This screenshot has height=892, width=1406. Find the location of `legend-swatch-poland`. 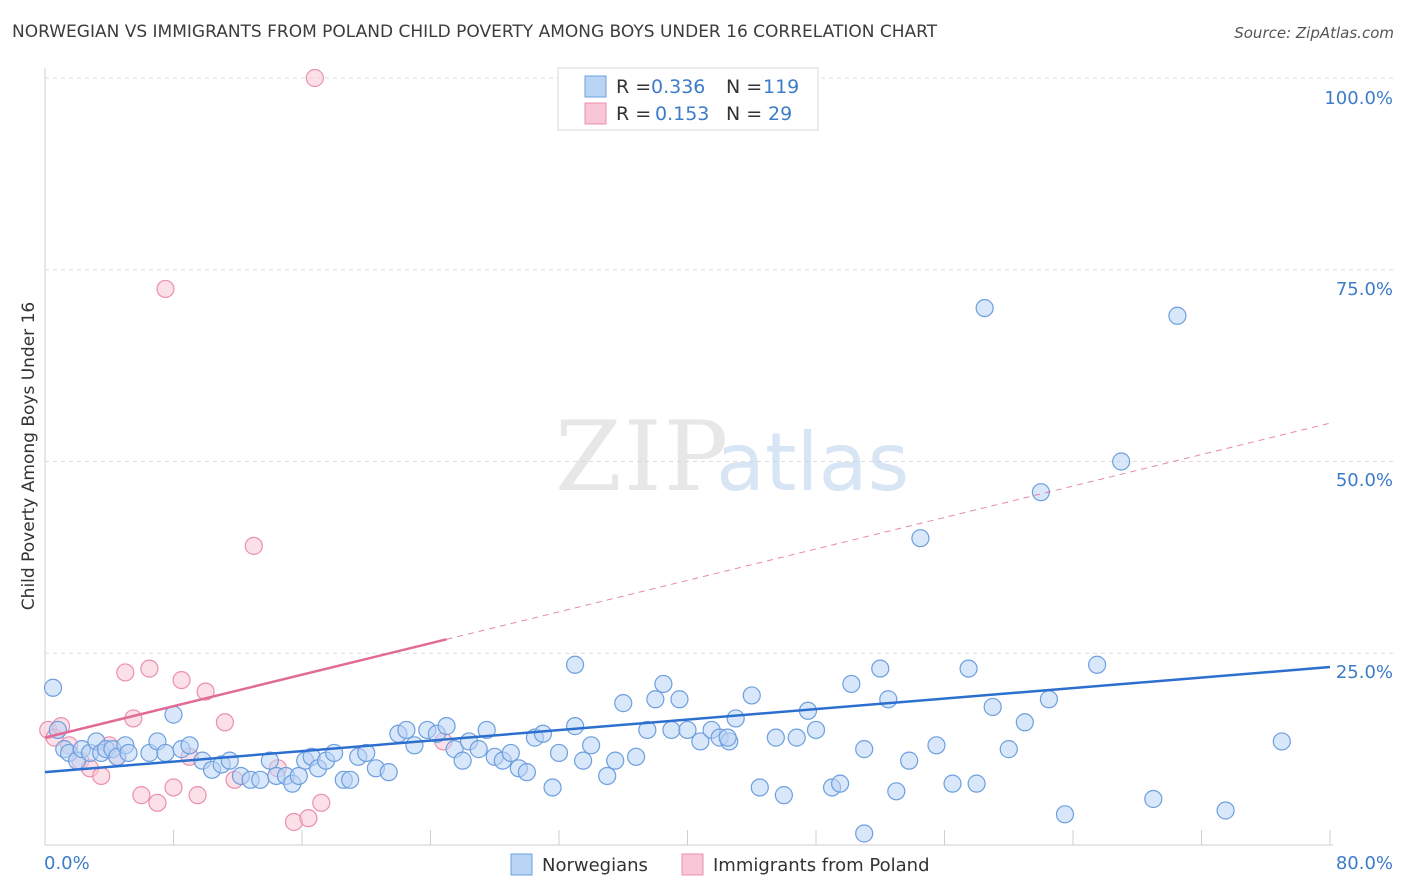

legend-swatch-poland is located at coordinates (595, 113).